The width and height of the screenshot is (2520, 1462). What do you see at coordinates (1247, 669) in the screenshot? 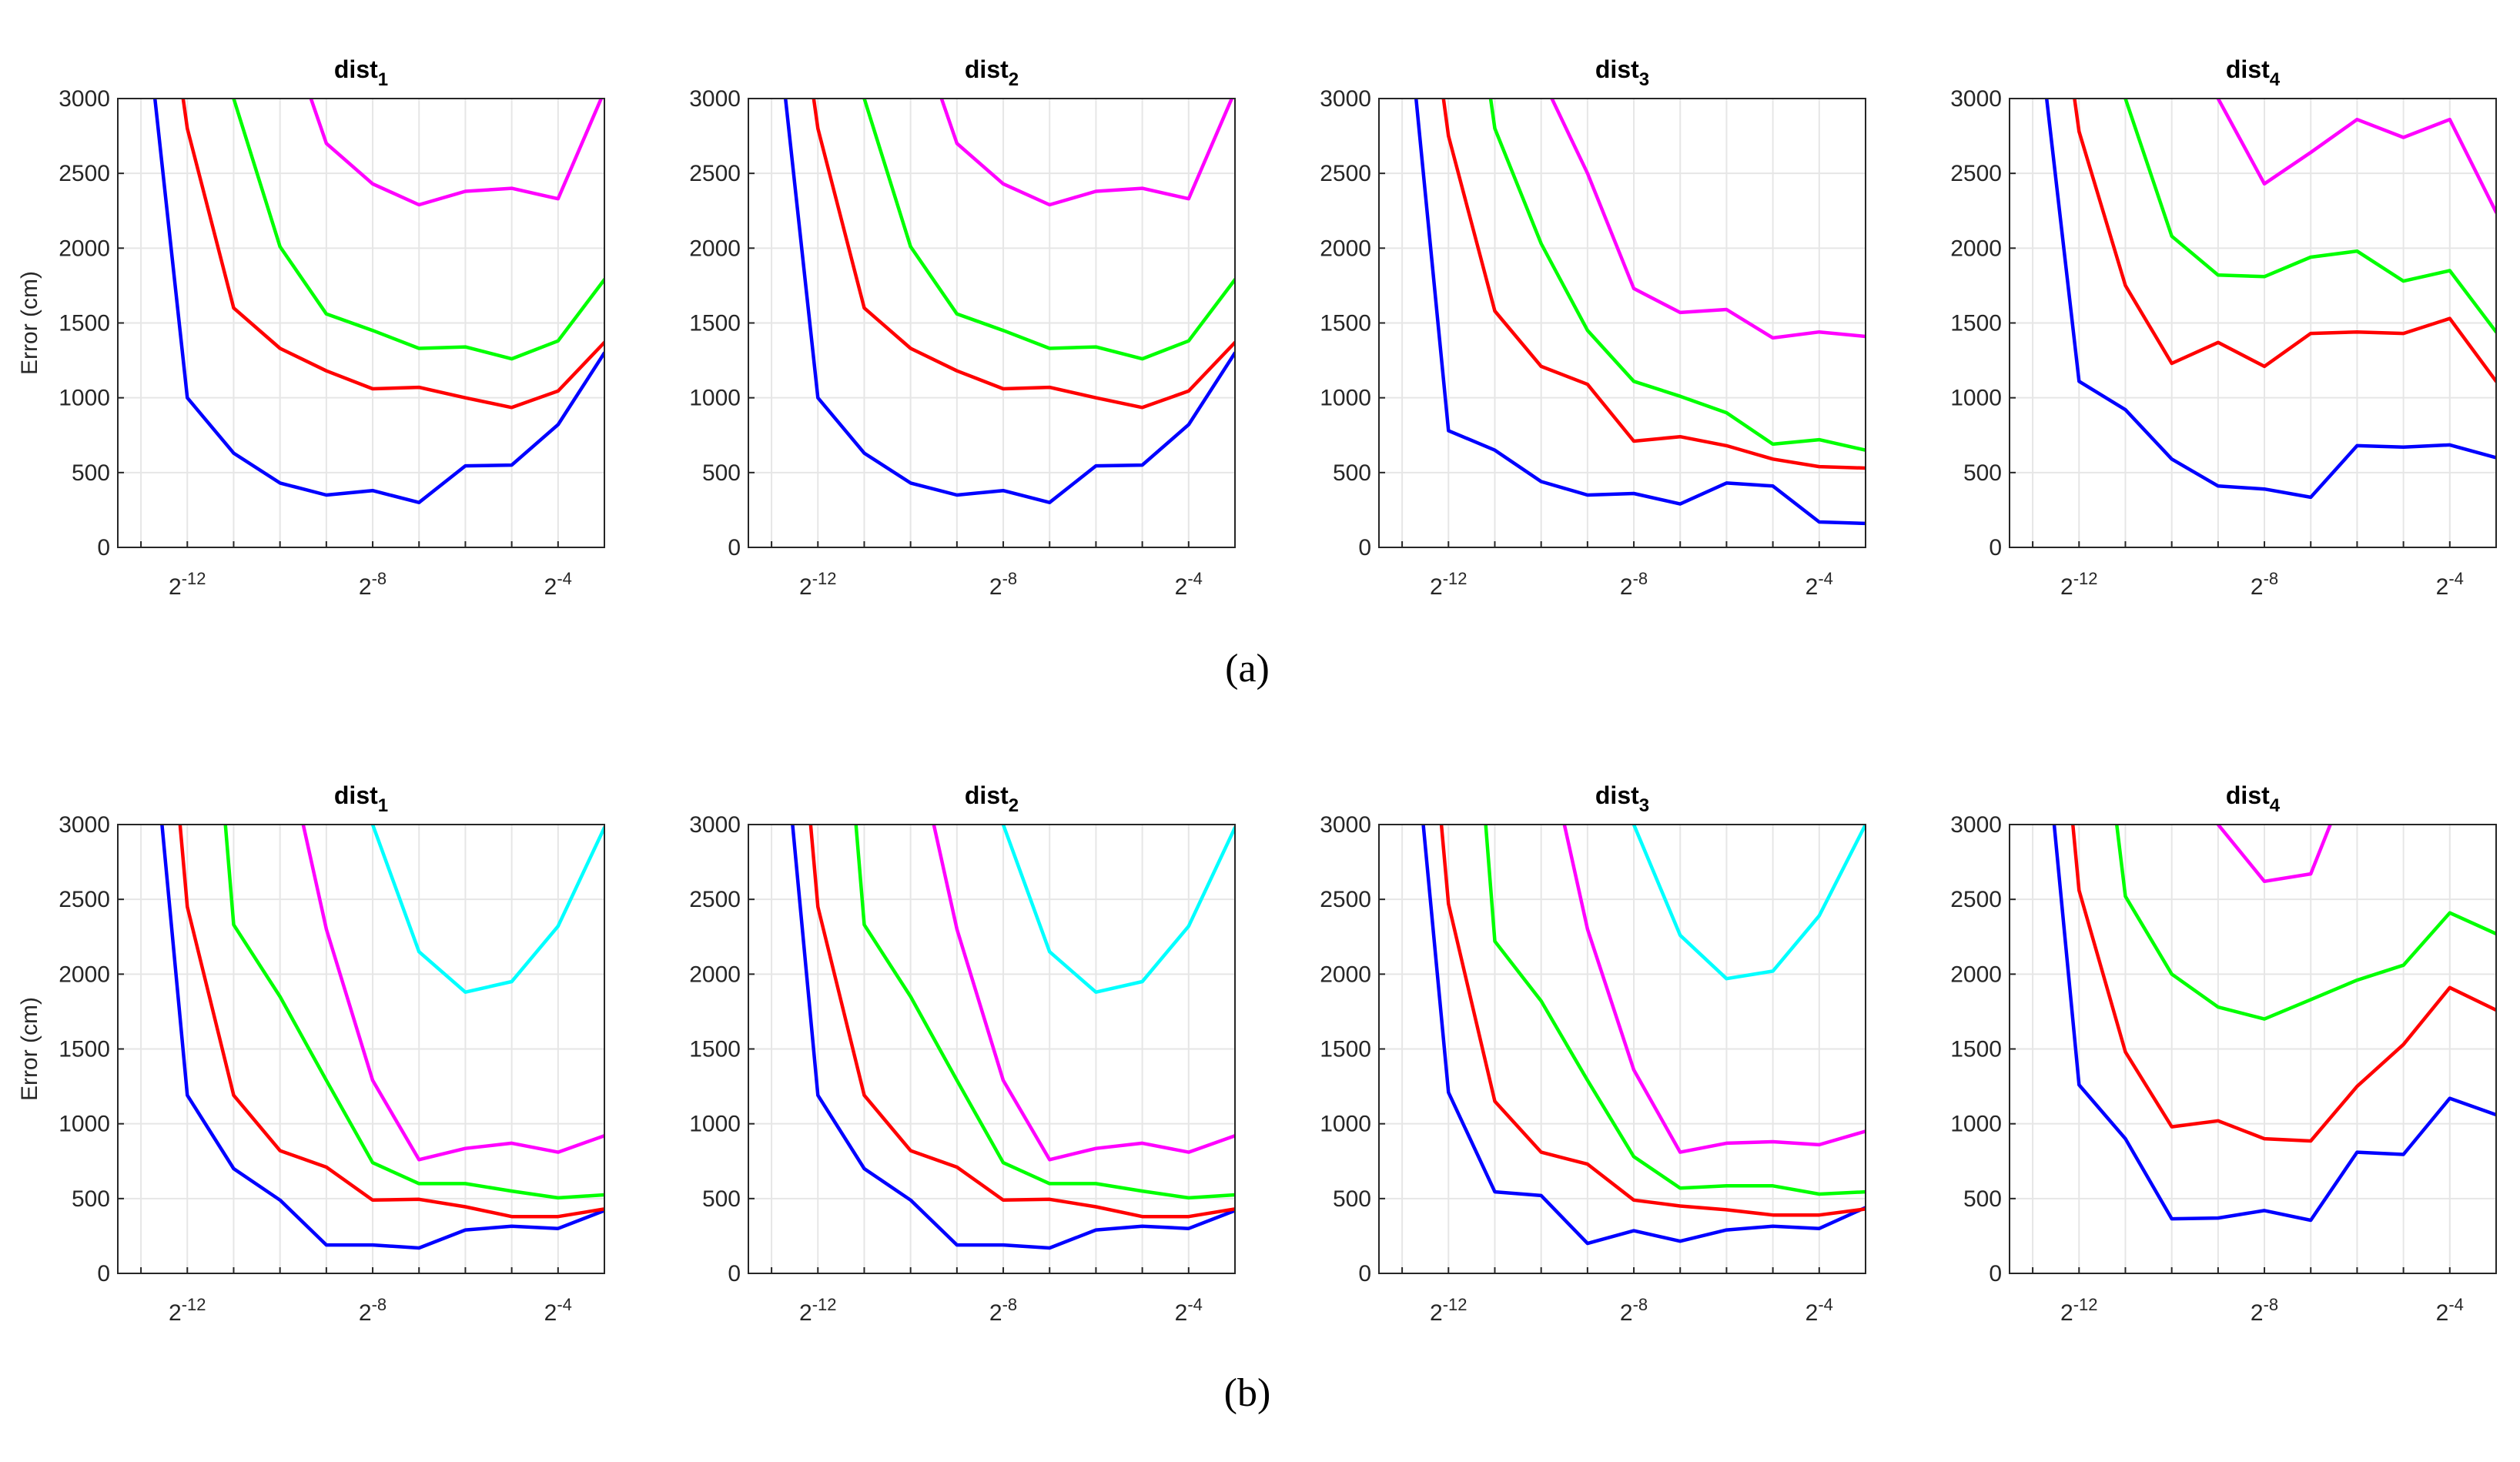
I see `caption-a: (a)` at bounding box center [1247, 669].